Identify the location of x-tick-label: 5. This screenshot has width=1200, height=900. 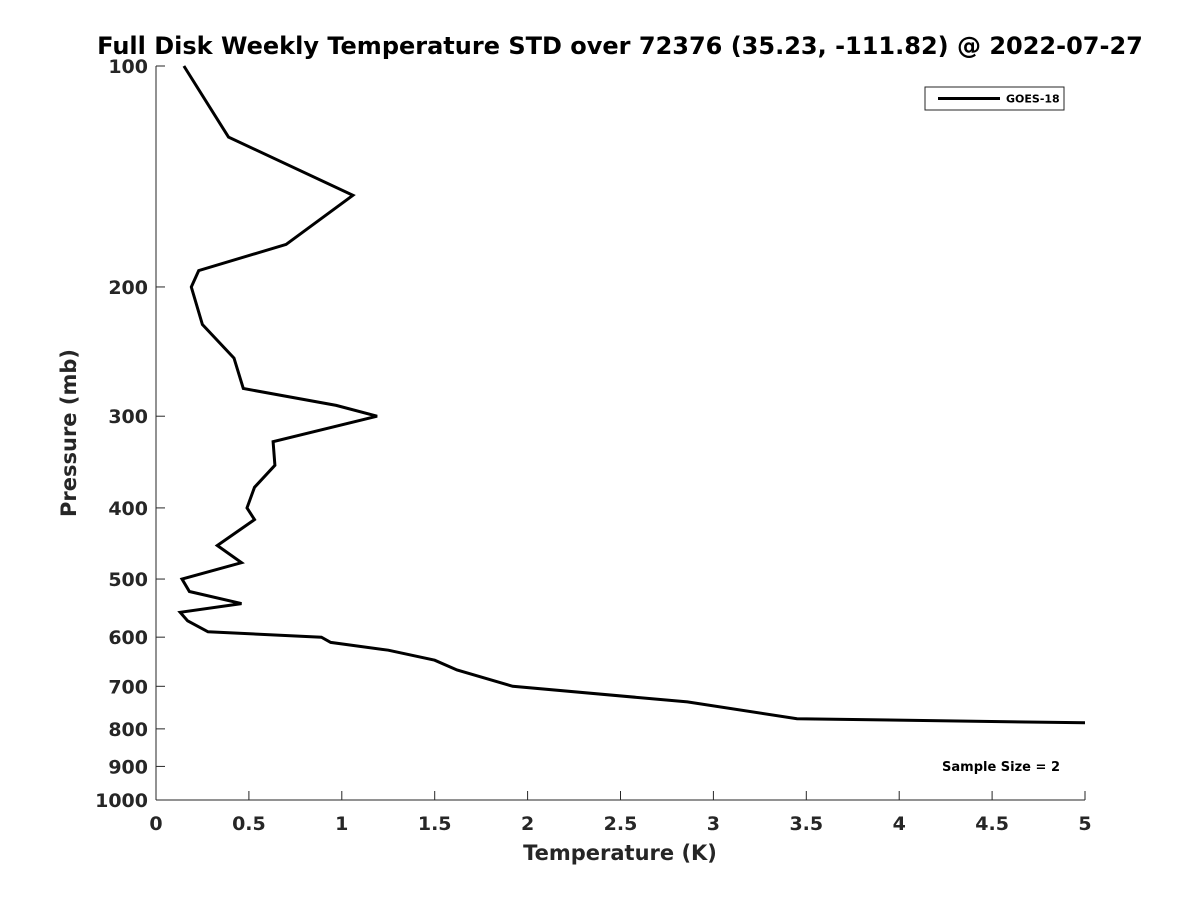
(1084, 824).